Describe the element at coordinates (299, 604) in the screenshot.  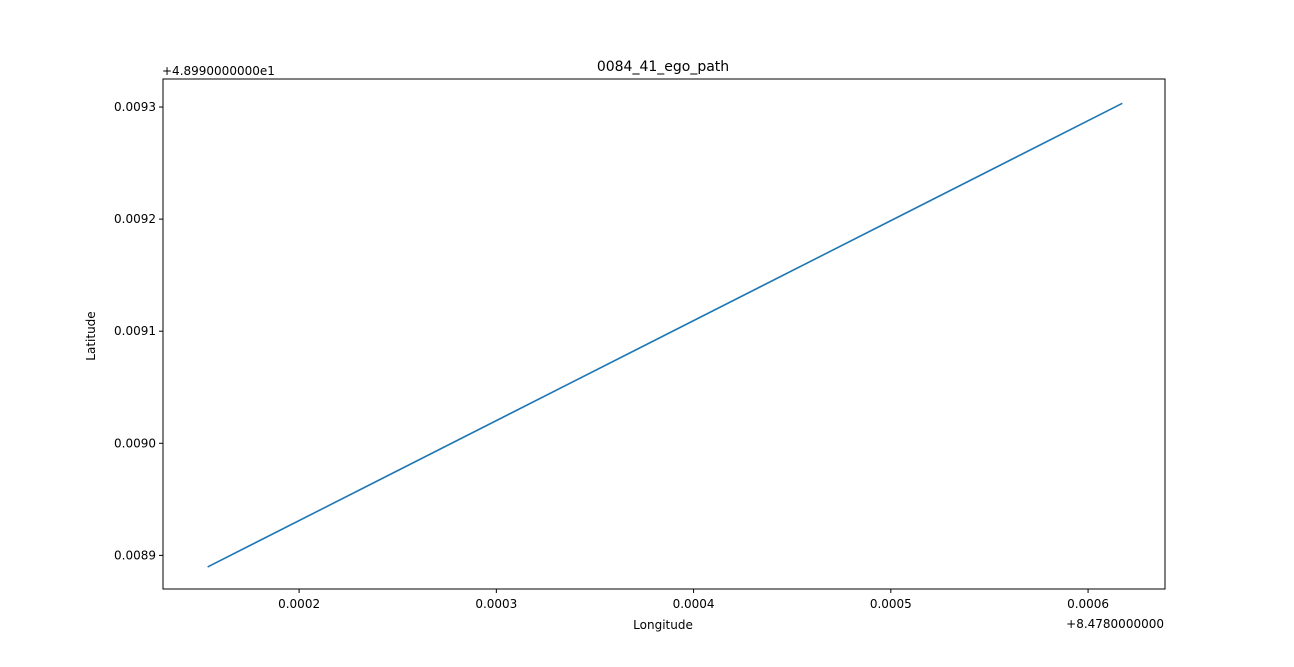
I see `x-tick-label: 0.0002` at that location.